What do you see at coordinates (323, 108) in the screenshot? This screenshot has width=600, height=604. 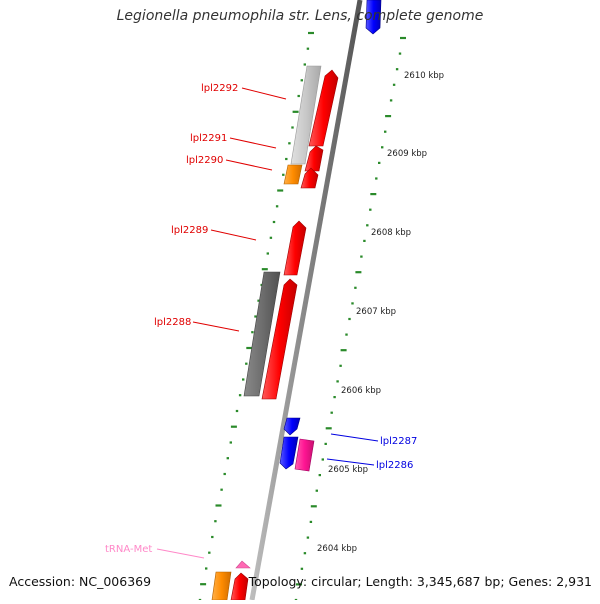 I see `gene-arrow-lpl2292` at bounding box center [323, 108].